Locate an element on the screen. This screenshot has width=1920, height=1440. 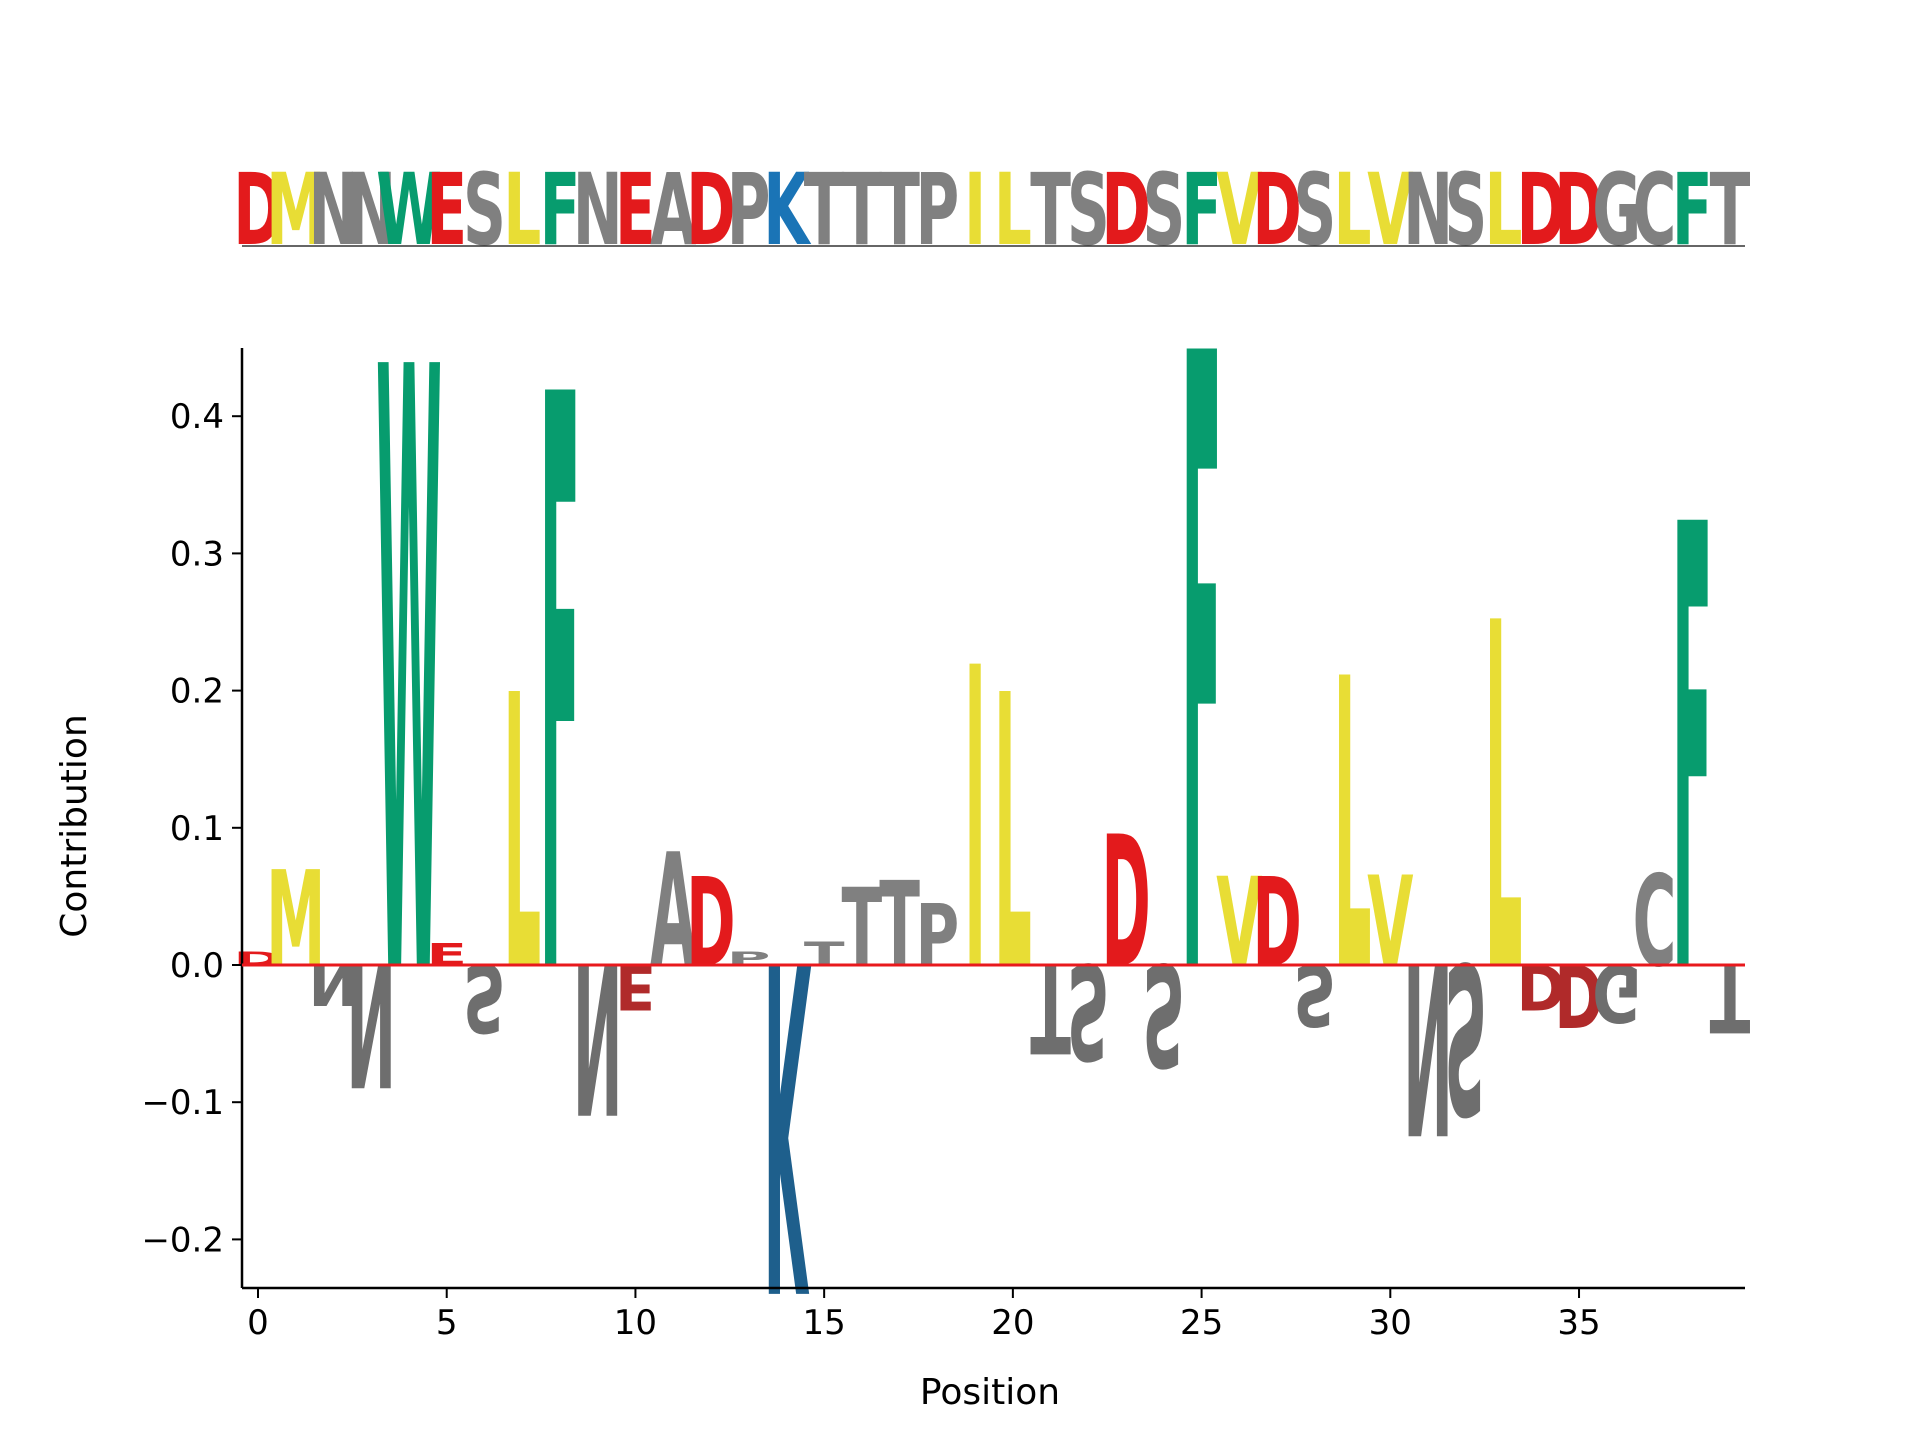
y-tick-label: 0.3 is located at coordinates (197, 554).